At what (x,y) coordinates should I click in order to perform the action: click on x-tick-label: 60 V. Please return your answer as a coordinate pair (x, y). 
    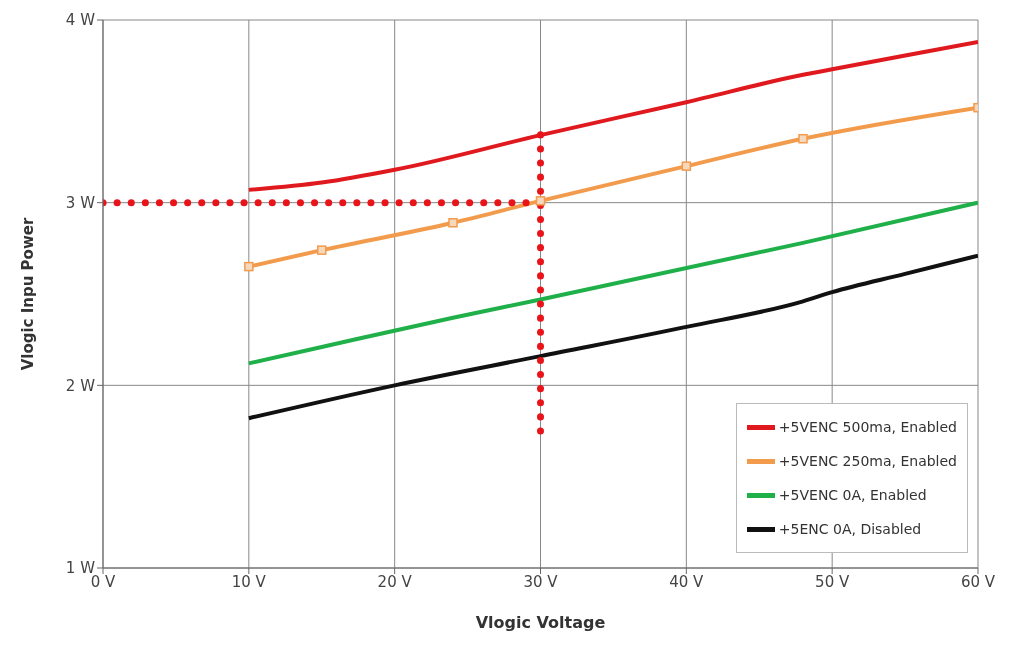
    Looking at the image, I should click on (978, 581).